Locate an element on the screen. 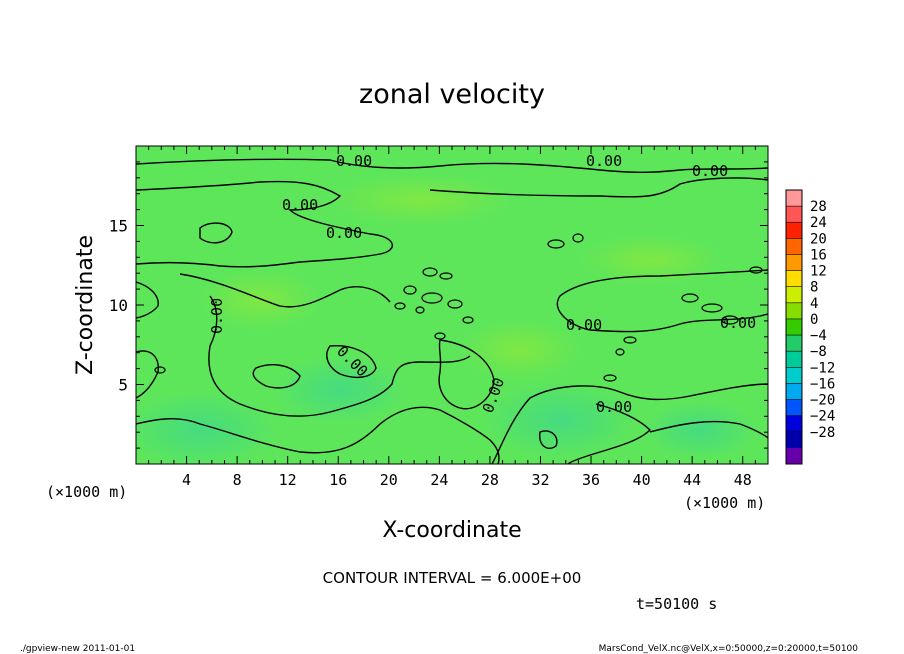 The height and width of the screenshot is (654, 904). colorbar-label: −28 is located at coordinates (822, 433).